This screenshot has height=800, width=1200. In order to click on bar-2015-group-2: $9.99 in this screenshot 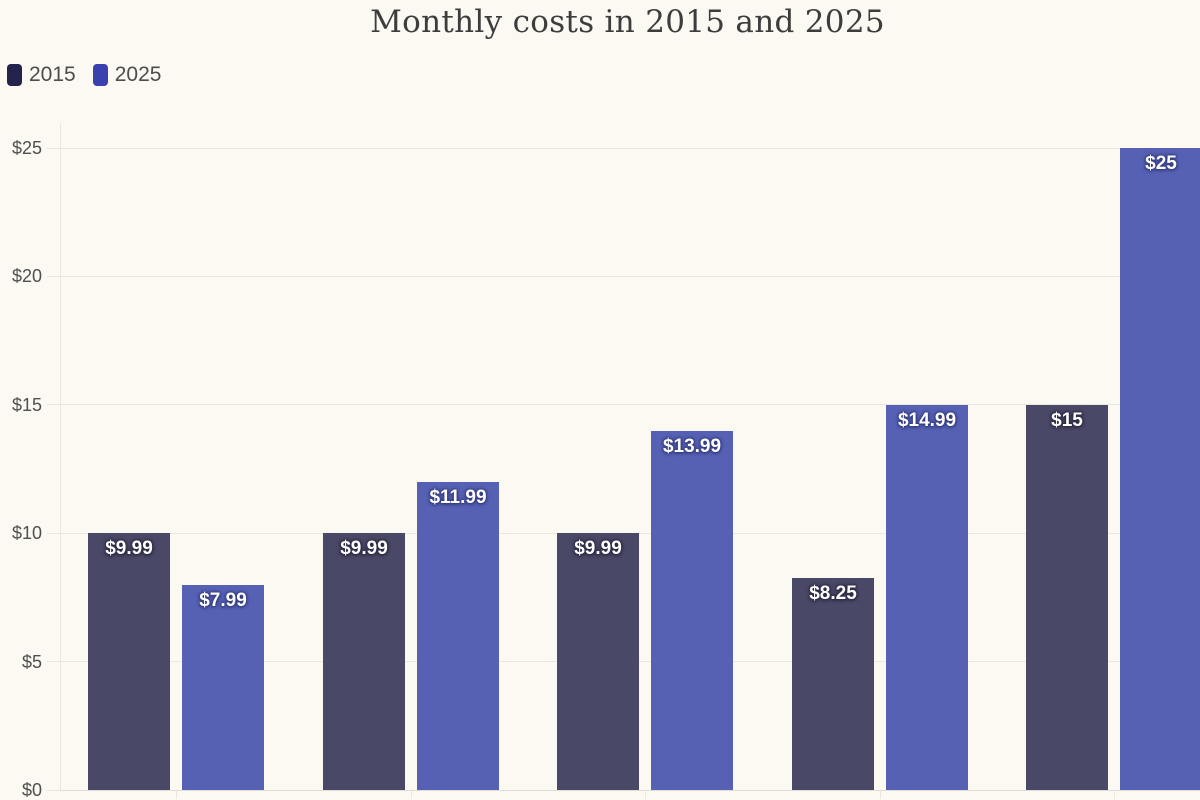, I will do `click(364, 661)`.